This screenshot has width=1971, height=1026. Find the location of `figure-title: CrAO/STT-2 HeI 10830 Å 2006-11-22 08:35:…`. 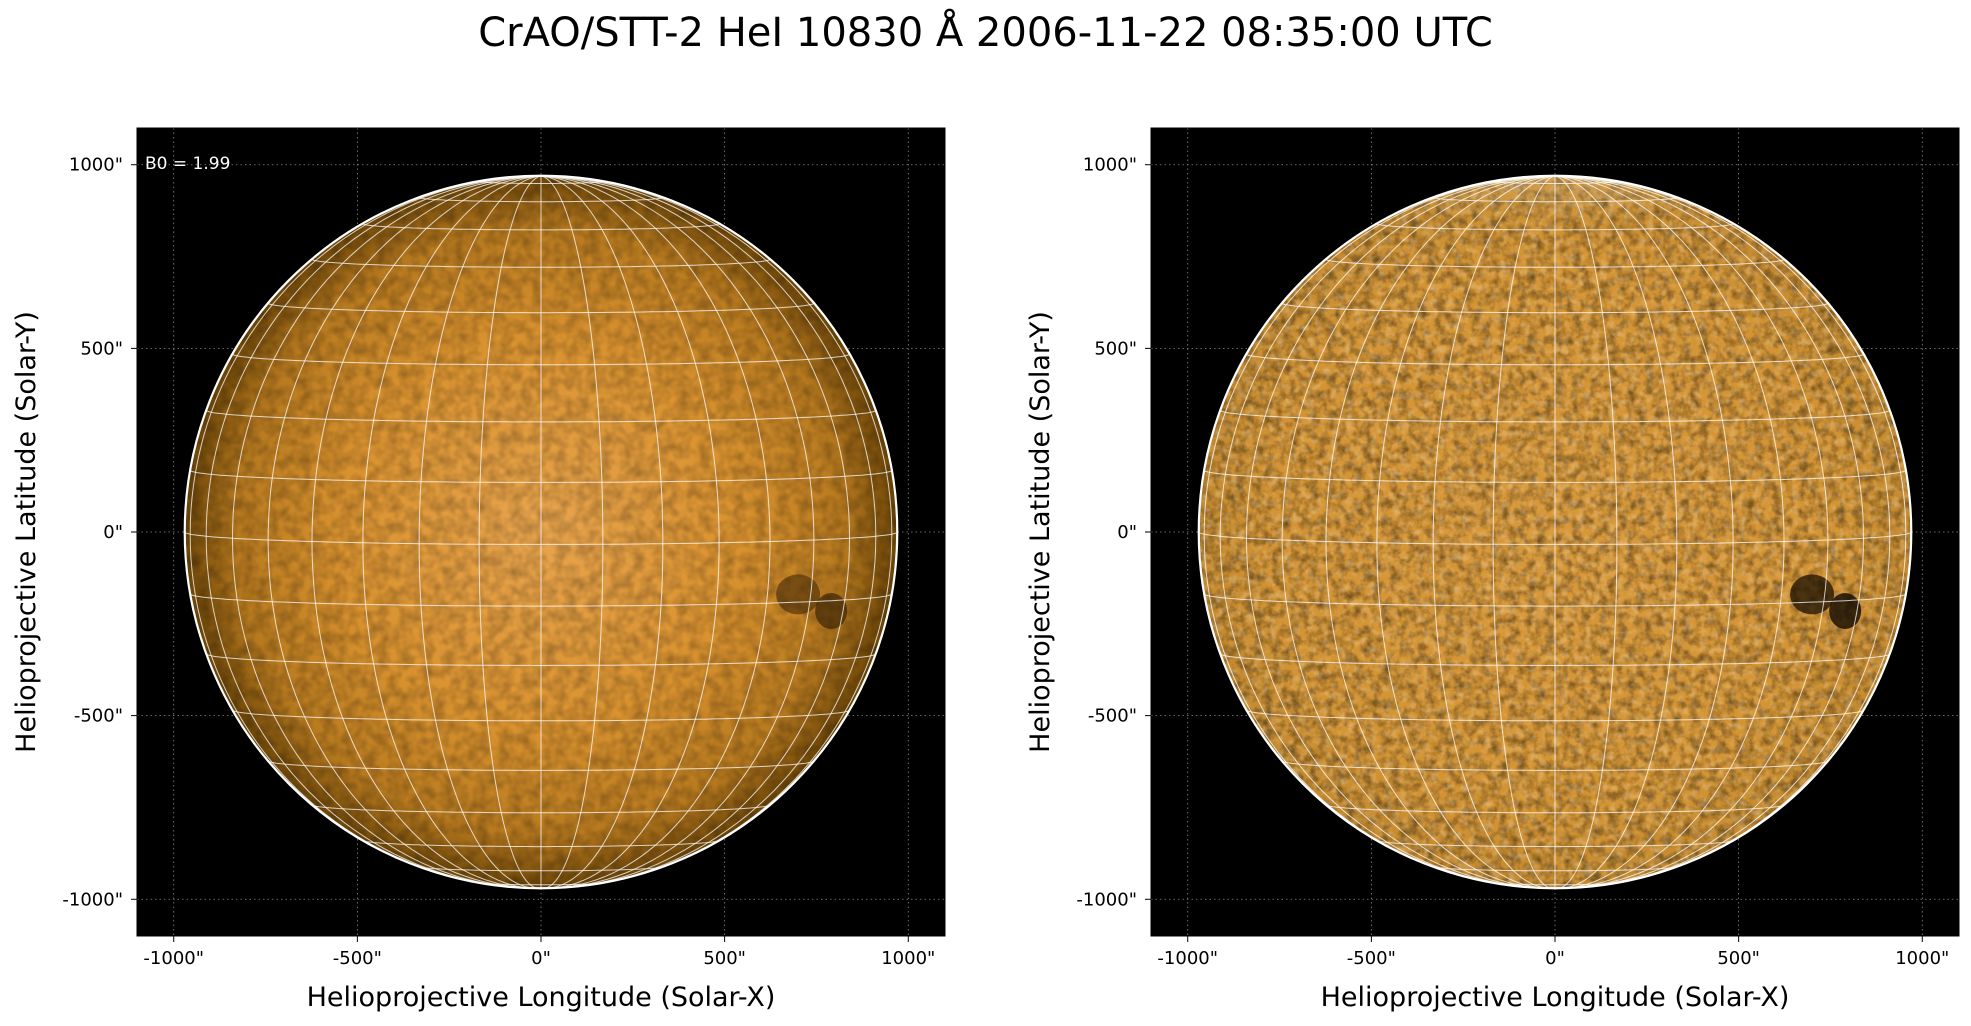

figure-title: CrAO/STT-2 HeI 10830 Å 2006-11-22 08:35:… is located at coordinates (985, 33).